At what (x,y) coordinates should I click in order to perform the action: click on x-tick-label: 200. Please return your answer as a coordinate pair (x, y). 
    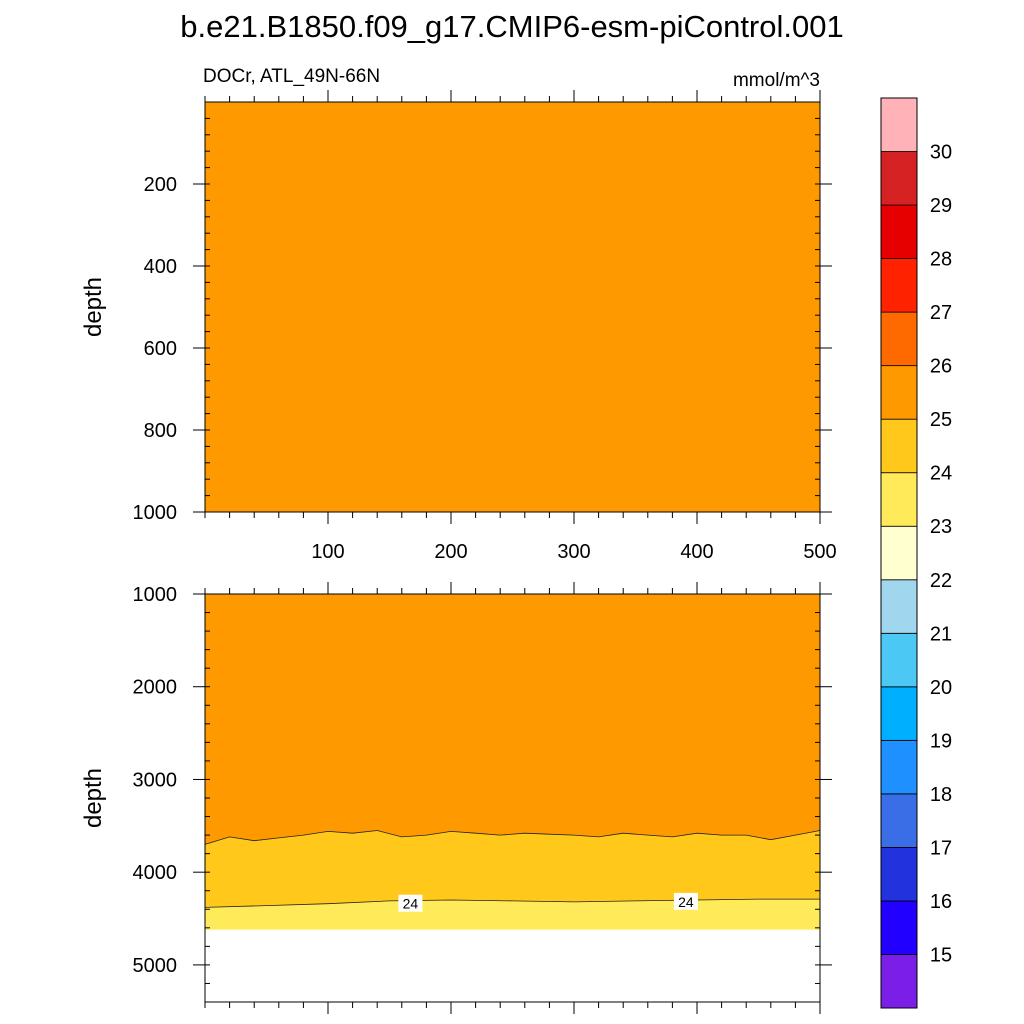
    Looking at the image, I should click on (450, 552).